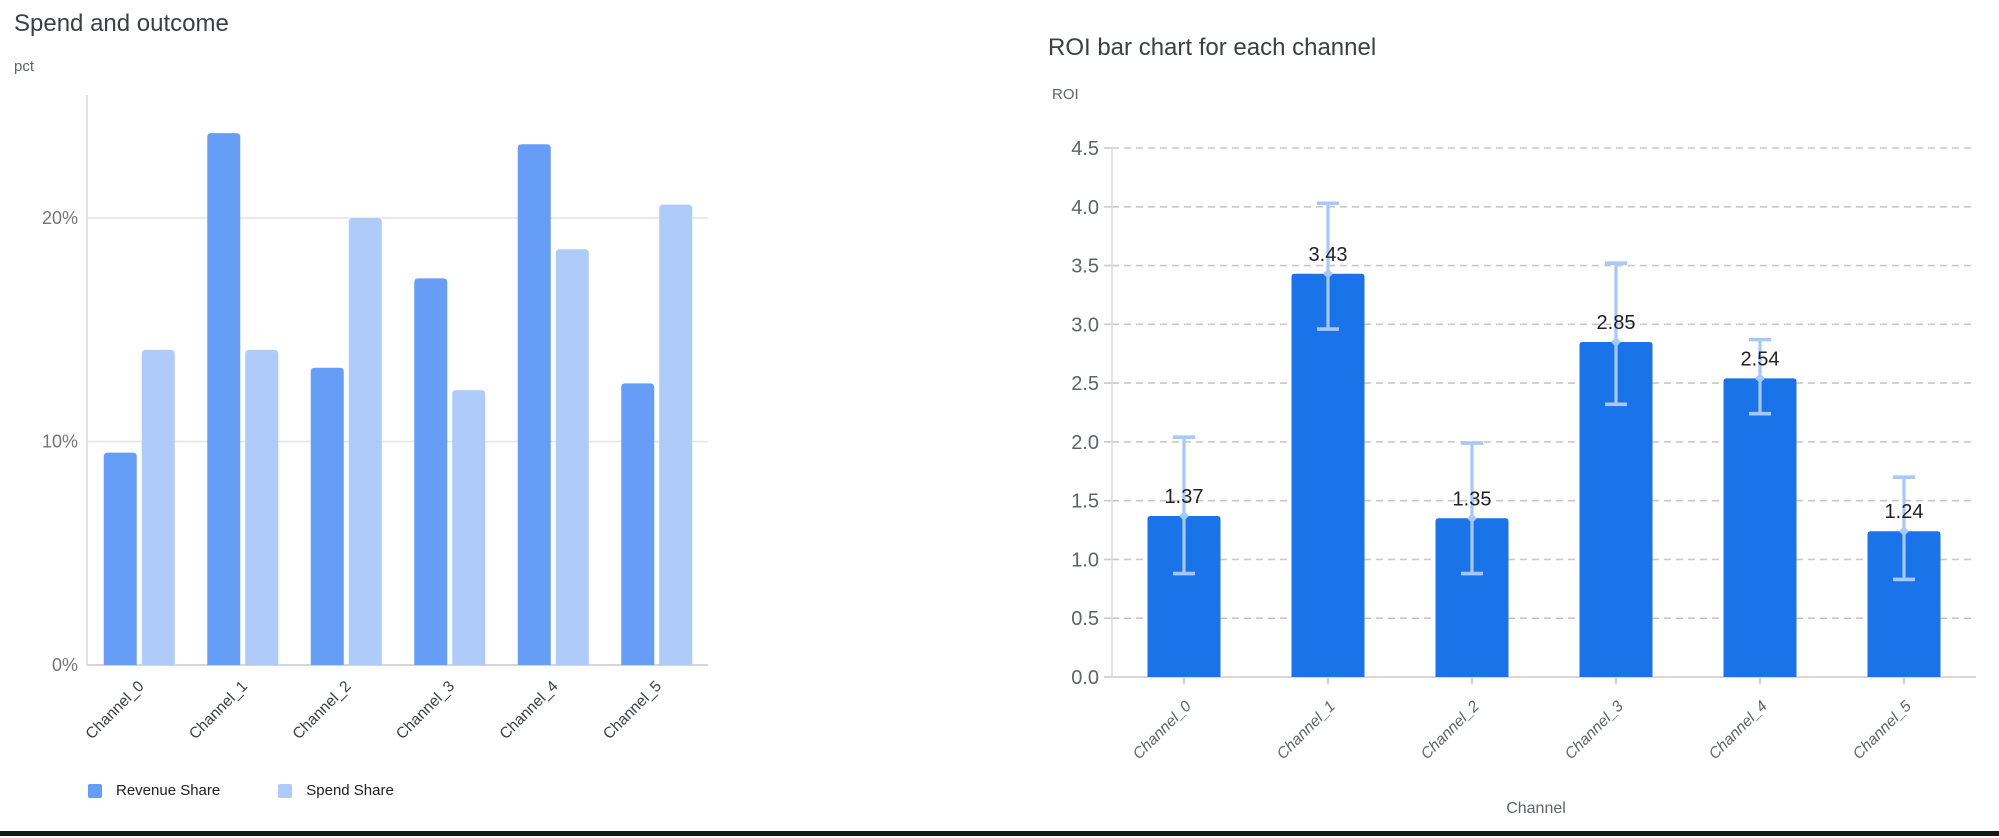  What do you see at coordinates (60, 218) in the screenshot?
I see `y-tick-label: 20%` at bounding box center [60, 218].